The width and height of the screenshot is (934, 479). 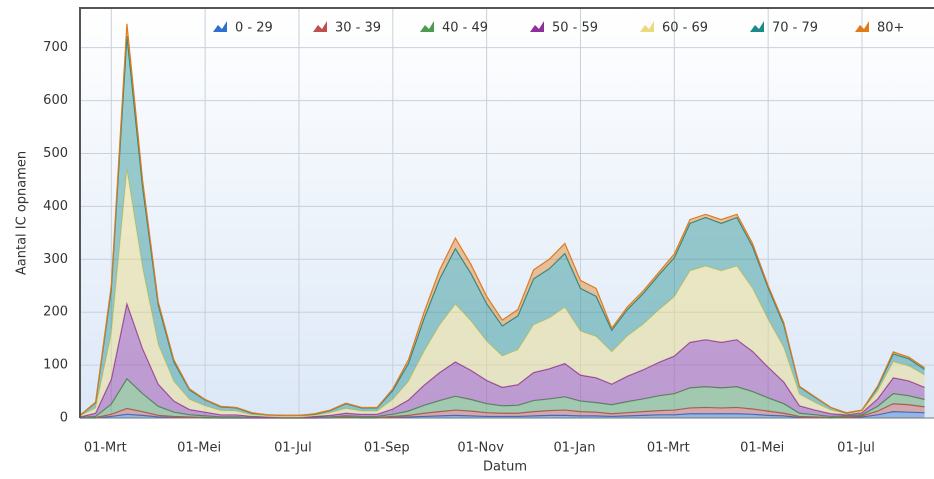 What do you see at coordinates (480, 448) in the screenshot?
I see `x-tick-label: 01-Nov` at bounding box center [480, 448].